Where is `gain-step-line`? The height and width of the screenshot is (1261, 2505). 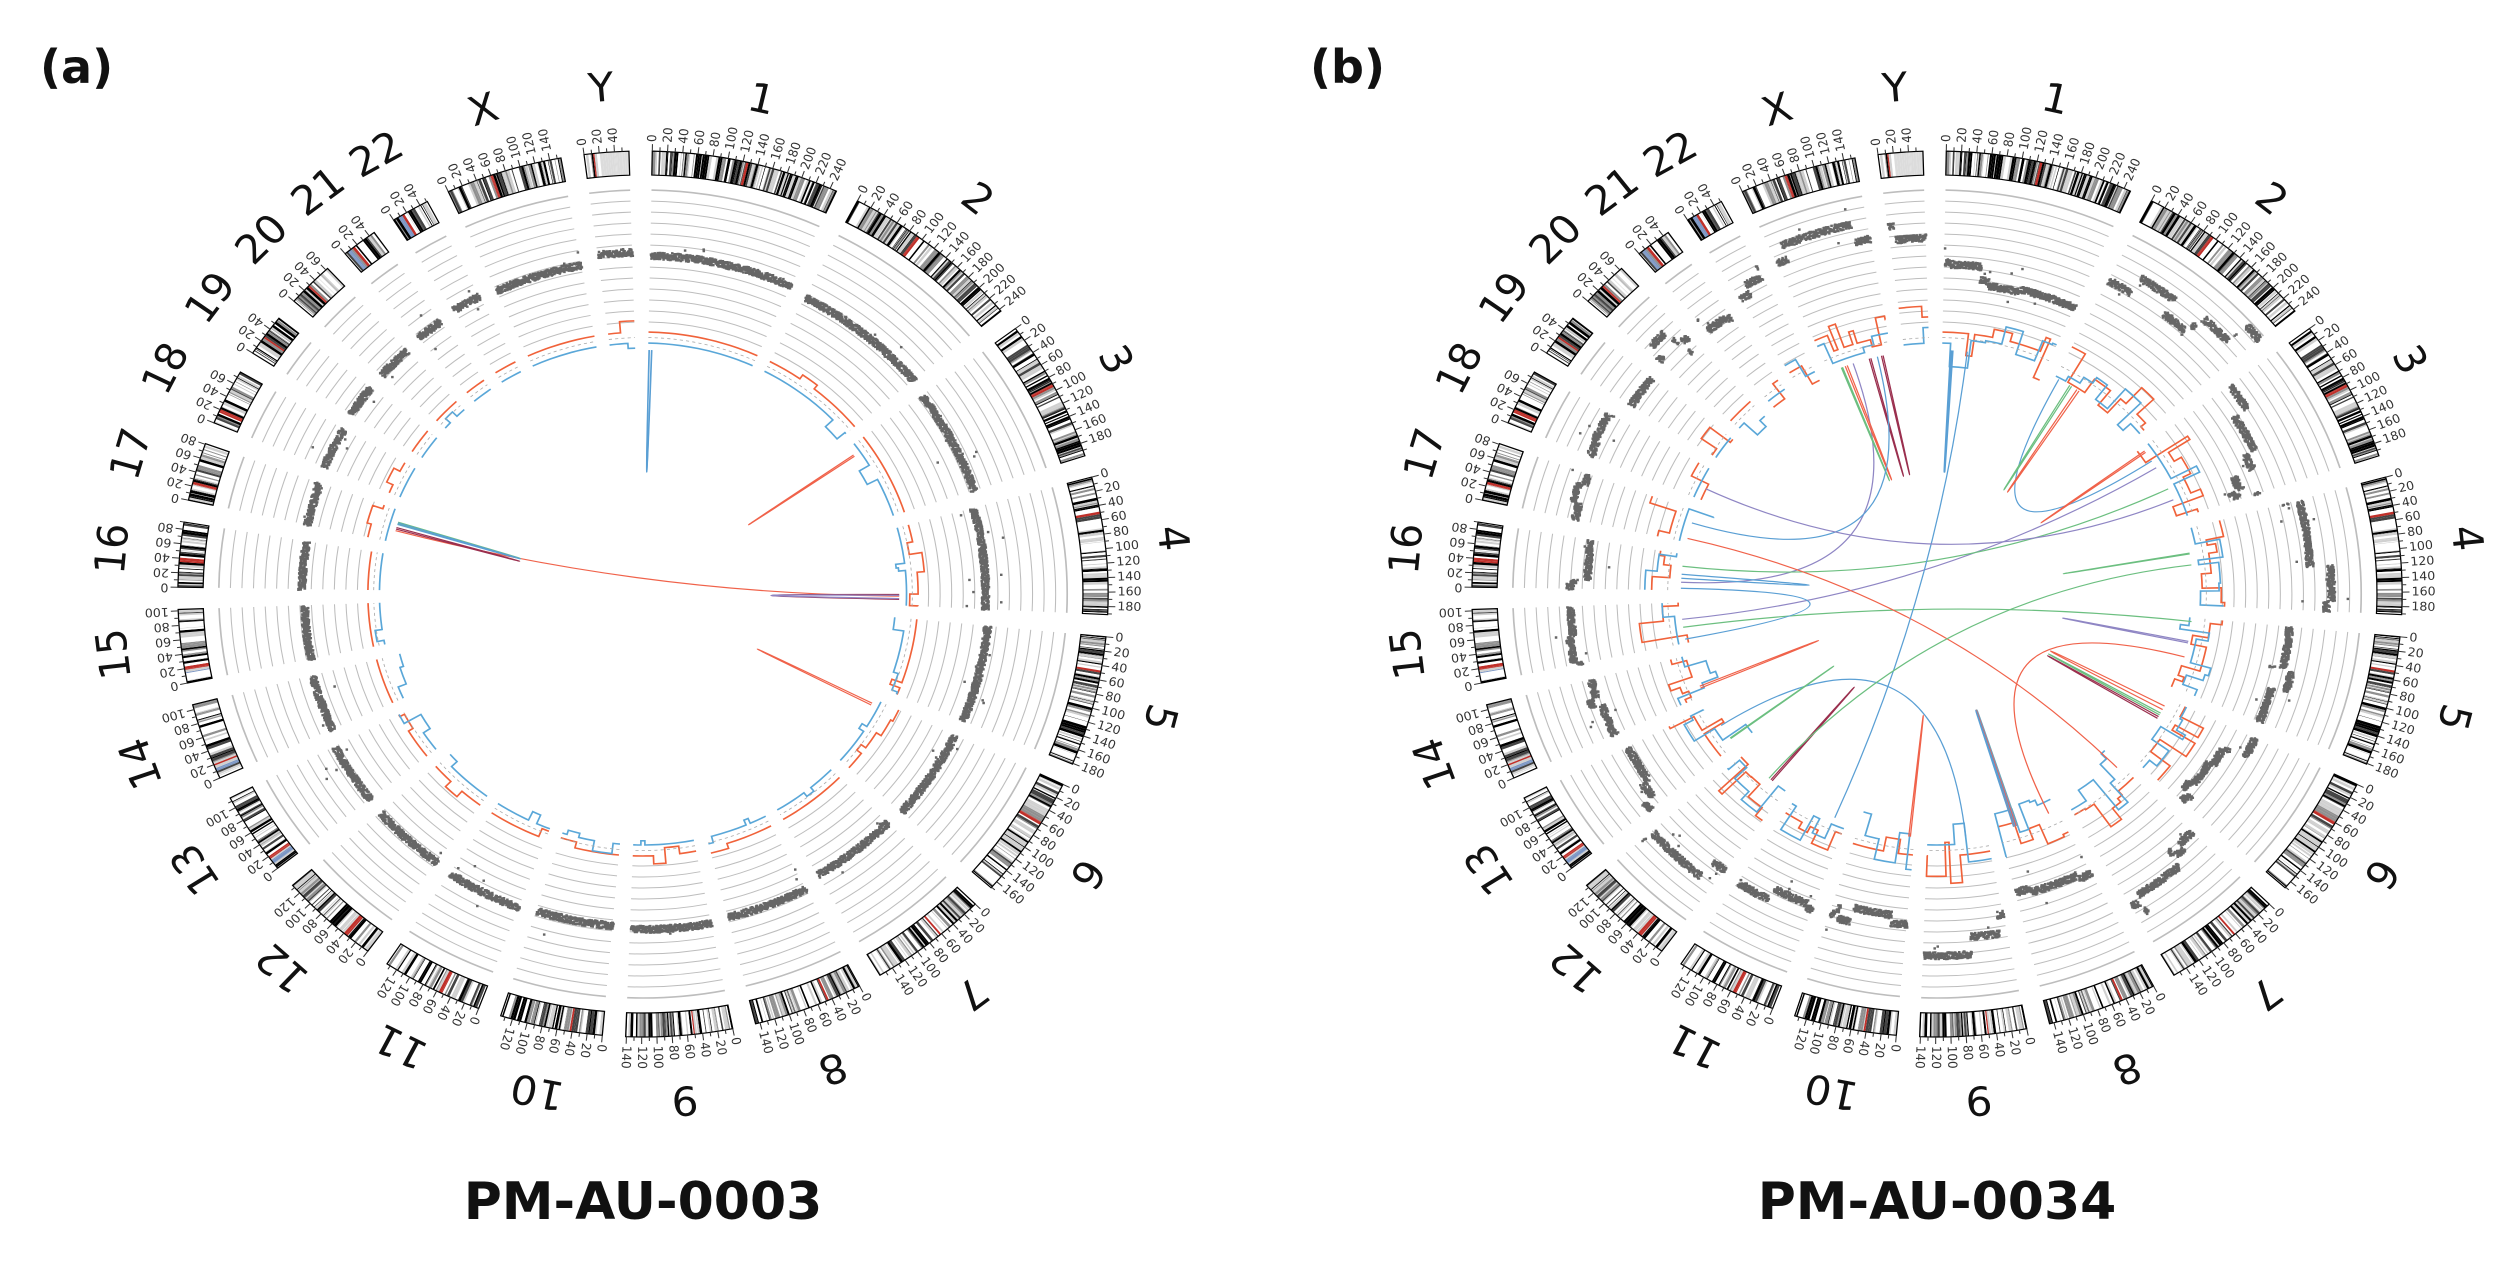 gain-step-line is located at coordinates (1778, 393).